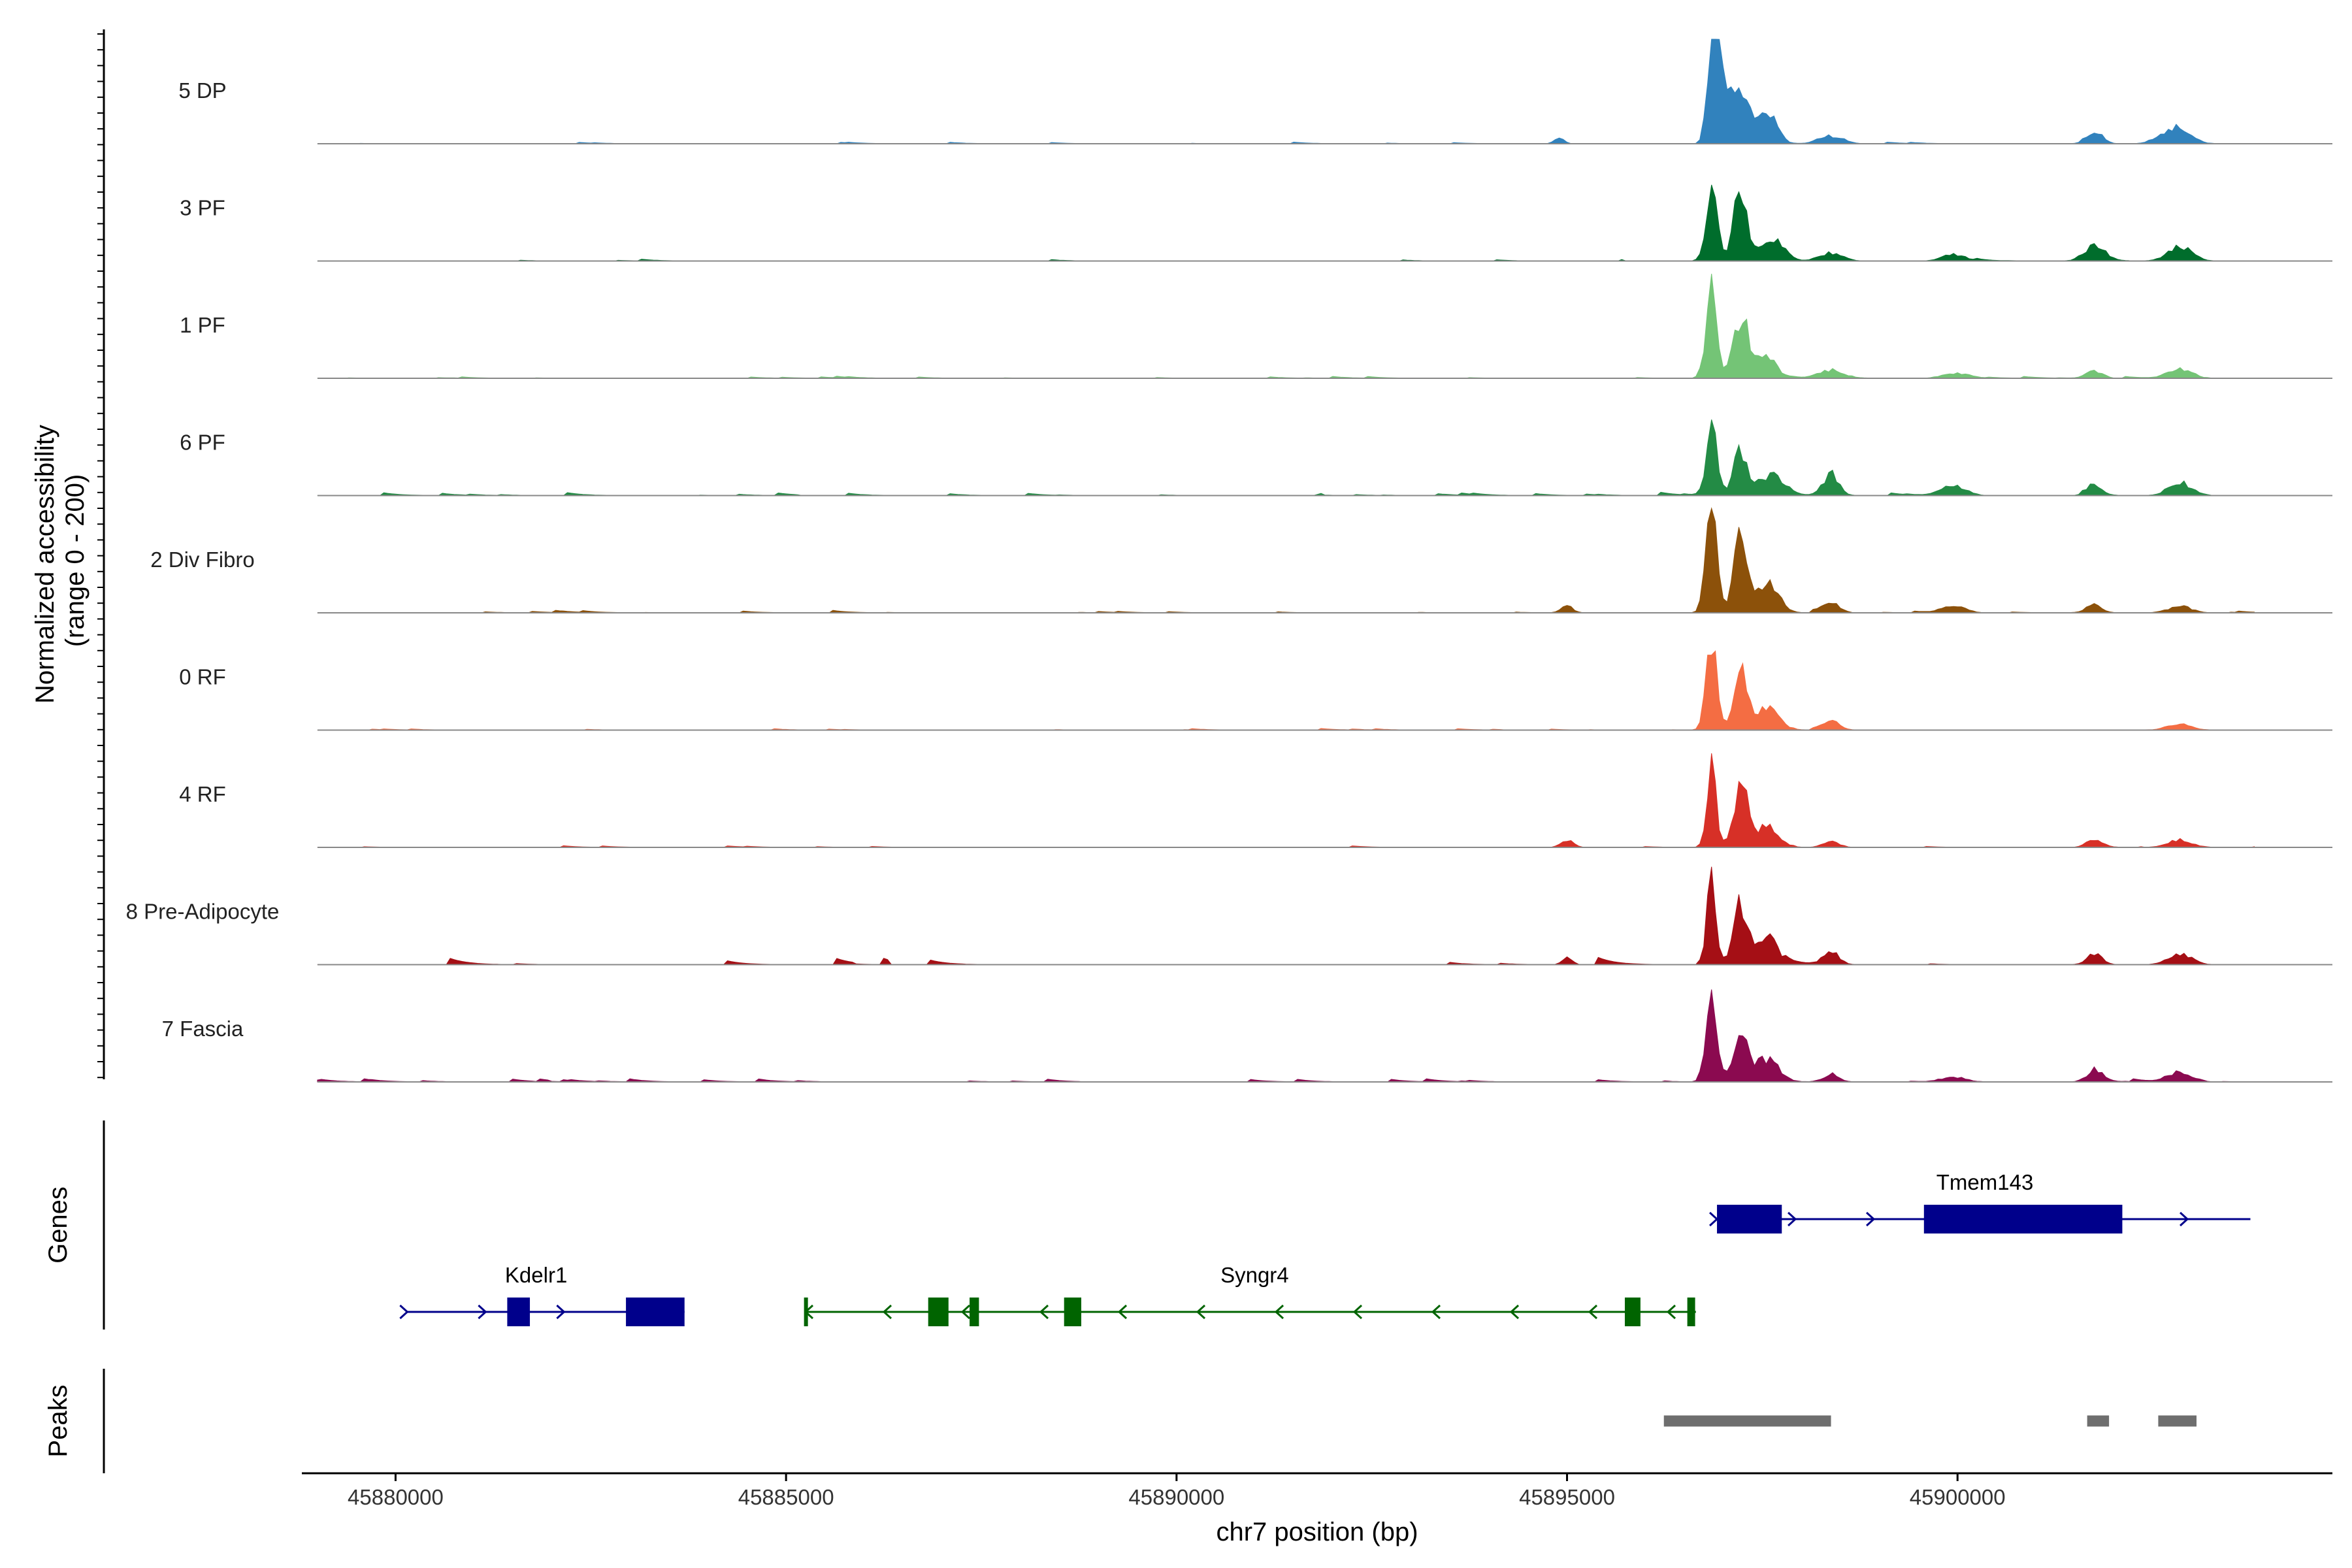  Describe the element at coordinates (1958, 1497) in the screenshot. I see `x-tick-label: 45900000` at that location.